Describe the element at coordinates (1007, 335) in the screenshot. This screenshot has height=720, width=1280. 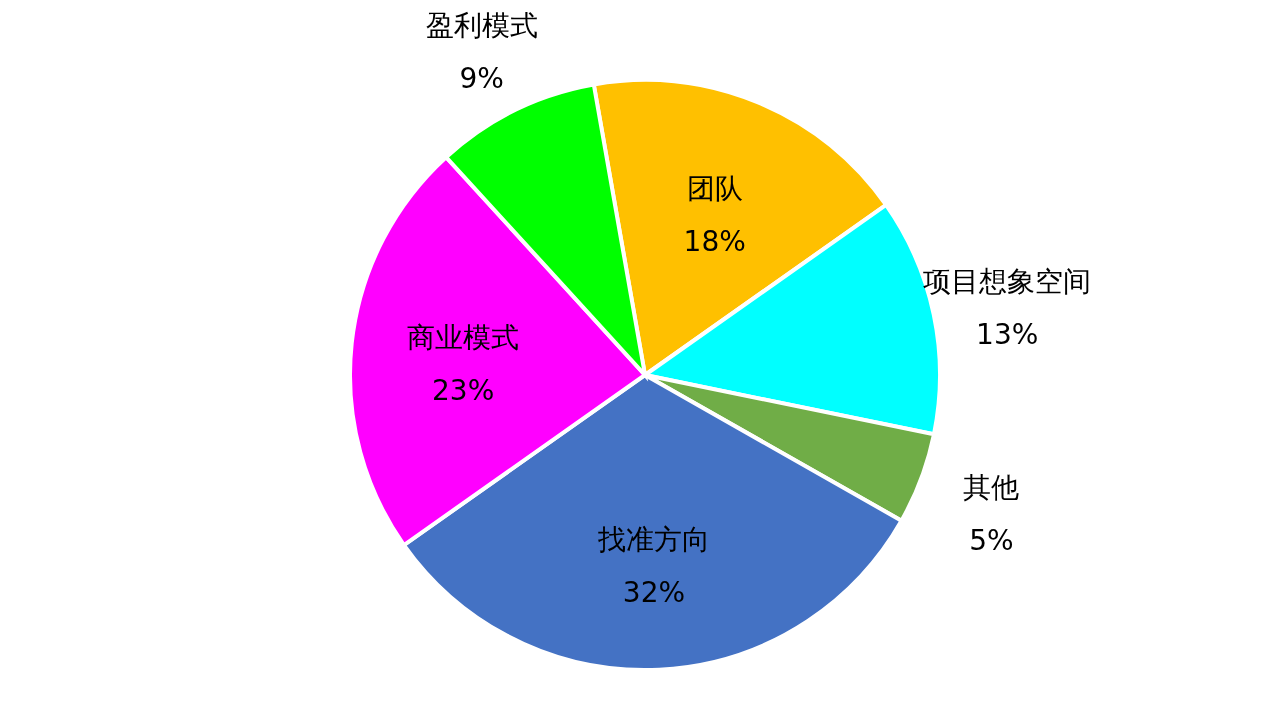
I see `data-label: 13%` at that location.